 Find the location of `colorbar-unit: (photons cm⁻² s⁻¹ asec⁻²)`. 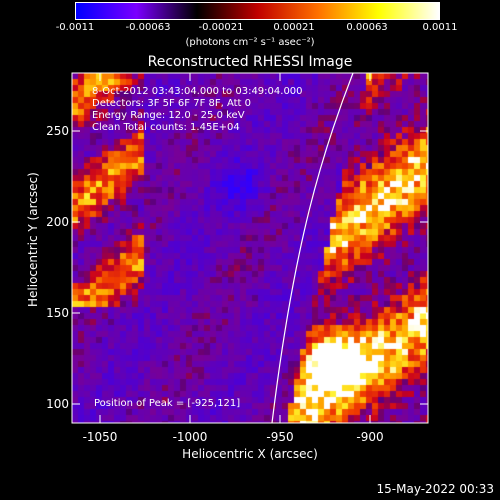

colorbar-unit: (photons cm⁻² s⁻¹ asec⁻²) is located at coordinates (250, 42).